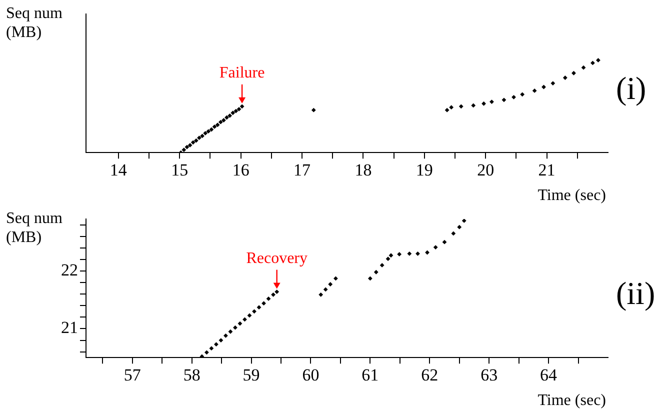 Image resolution: width=670 pixels, height=410 pixels. I want to click on annotation: Recovery, so click(277, 258).